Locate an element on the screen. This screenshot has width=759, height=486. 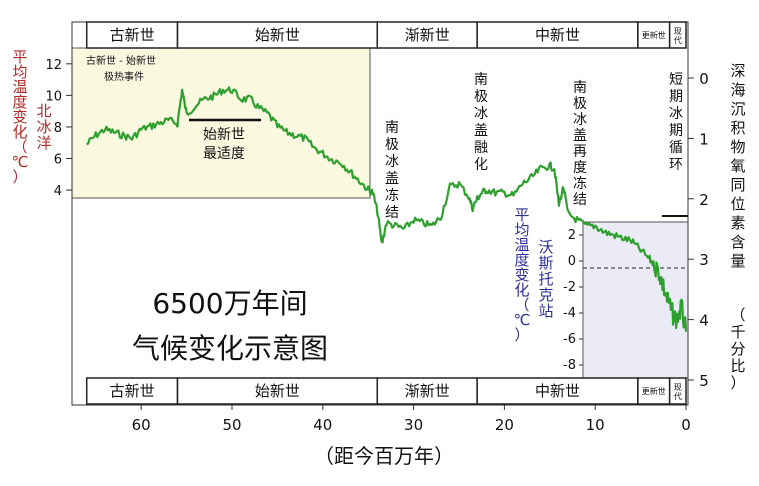
right-tick-label-4: 4 is located at coordinates (704, 321).